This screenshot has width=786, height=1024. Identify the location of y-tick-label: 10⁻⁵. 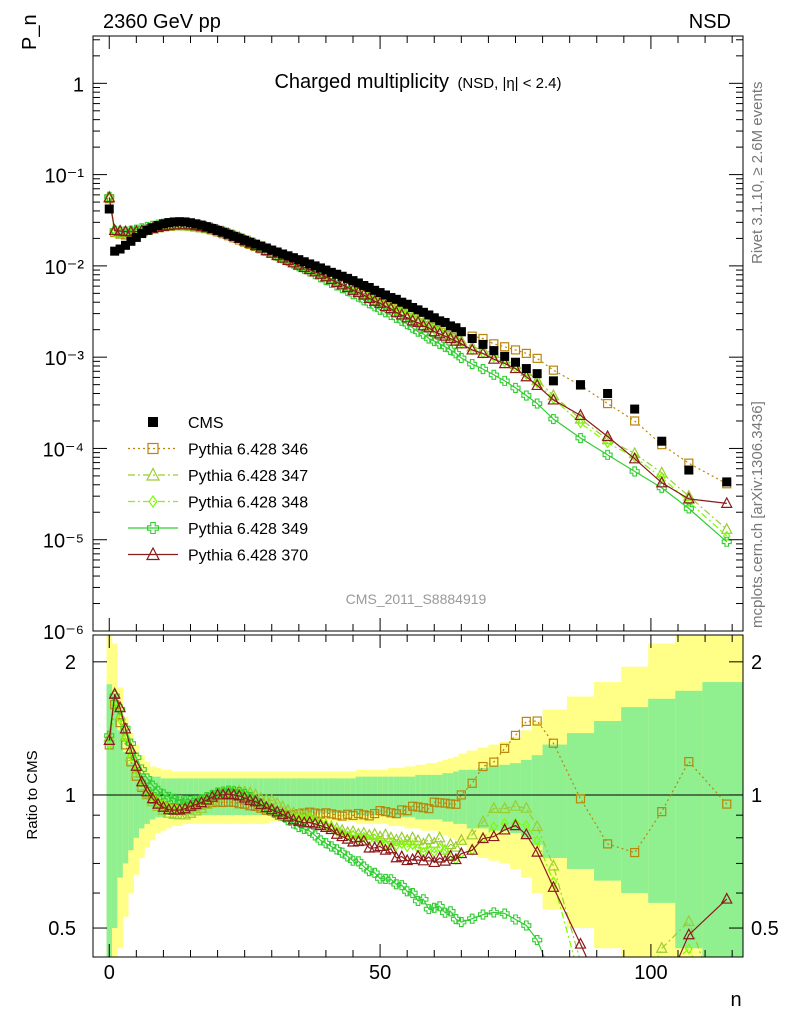
(63, 542).